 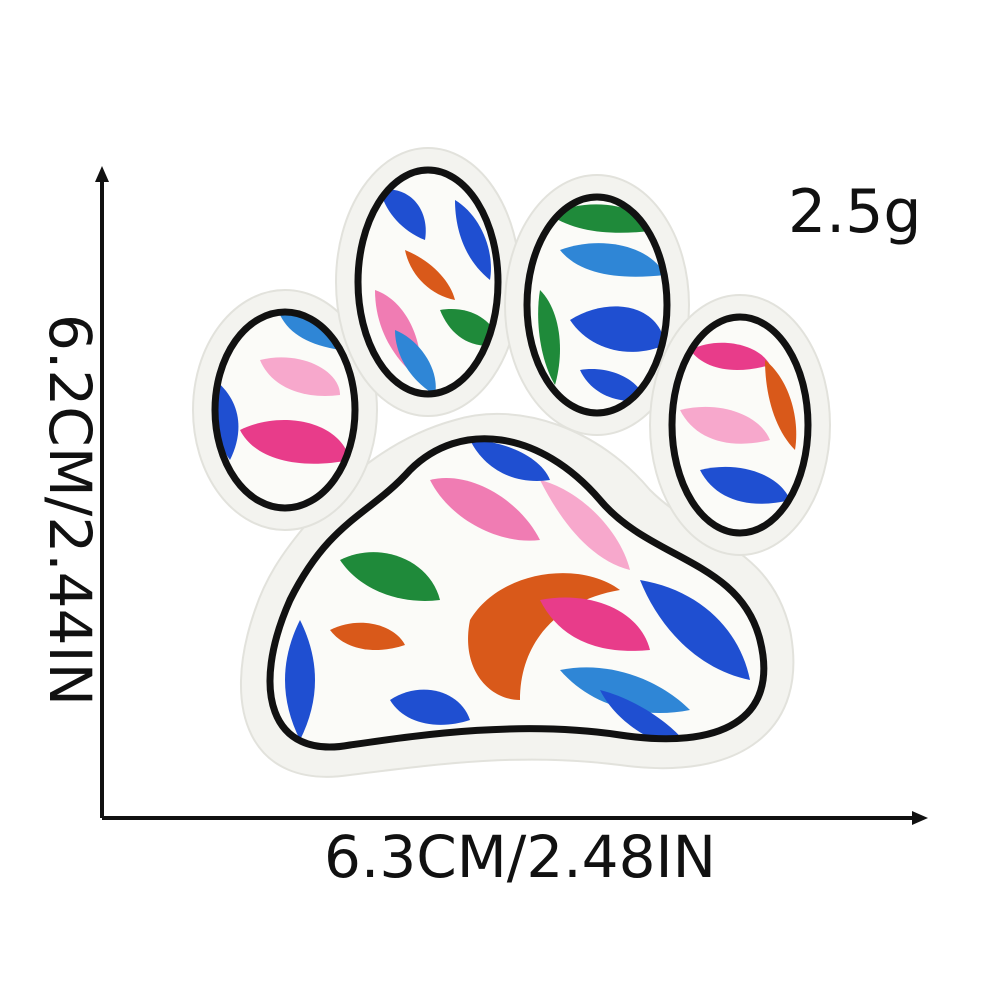 I want to click on paw-toe-right, so click(x=740, y=425).